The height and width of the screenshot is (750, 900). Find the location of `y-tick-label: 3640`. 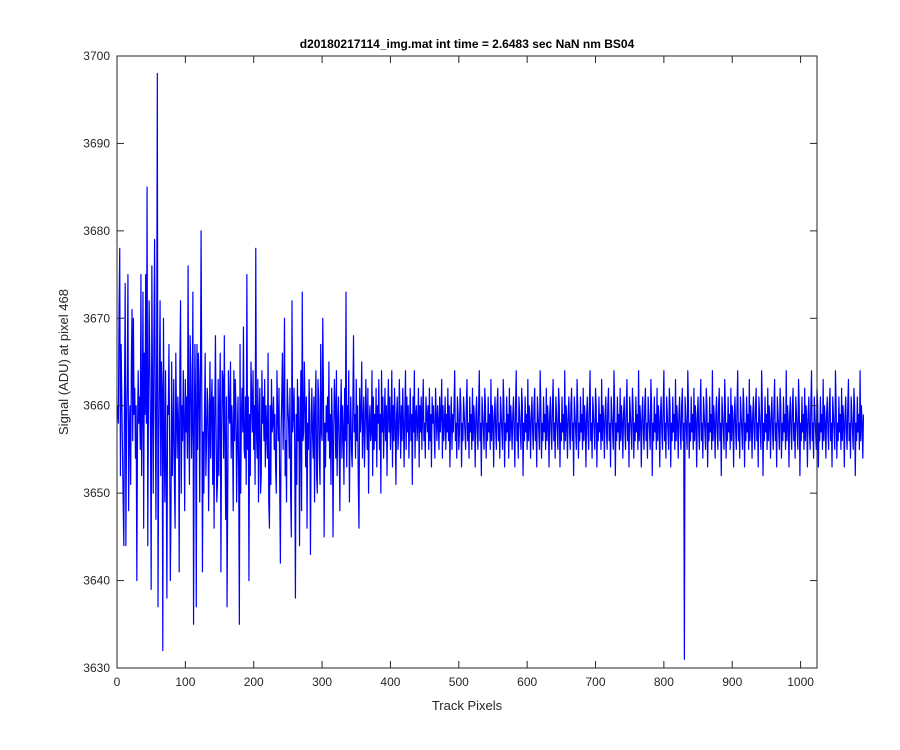

y-tick-label: 3640 is located at coordinates (96, 581).